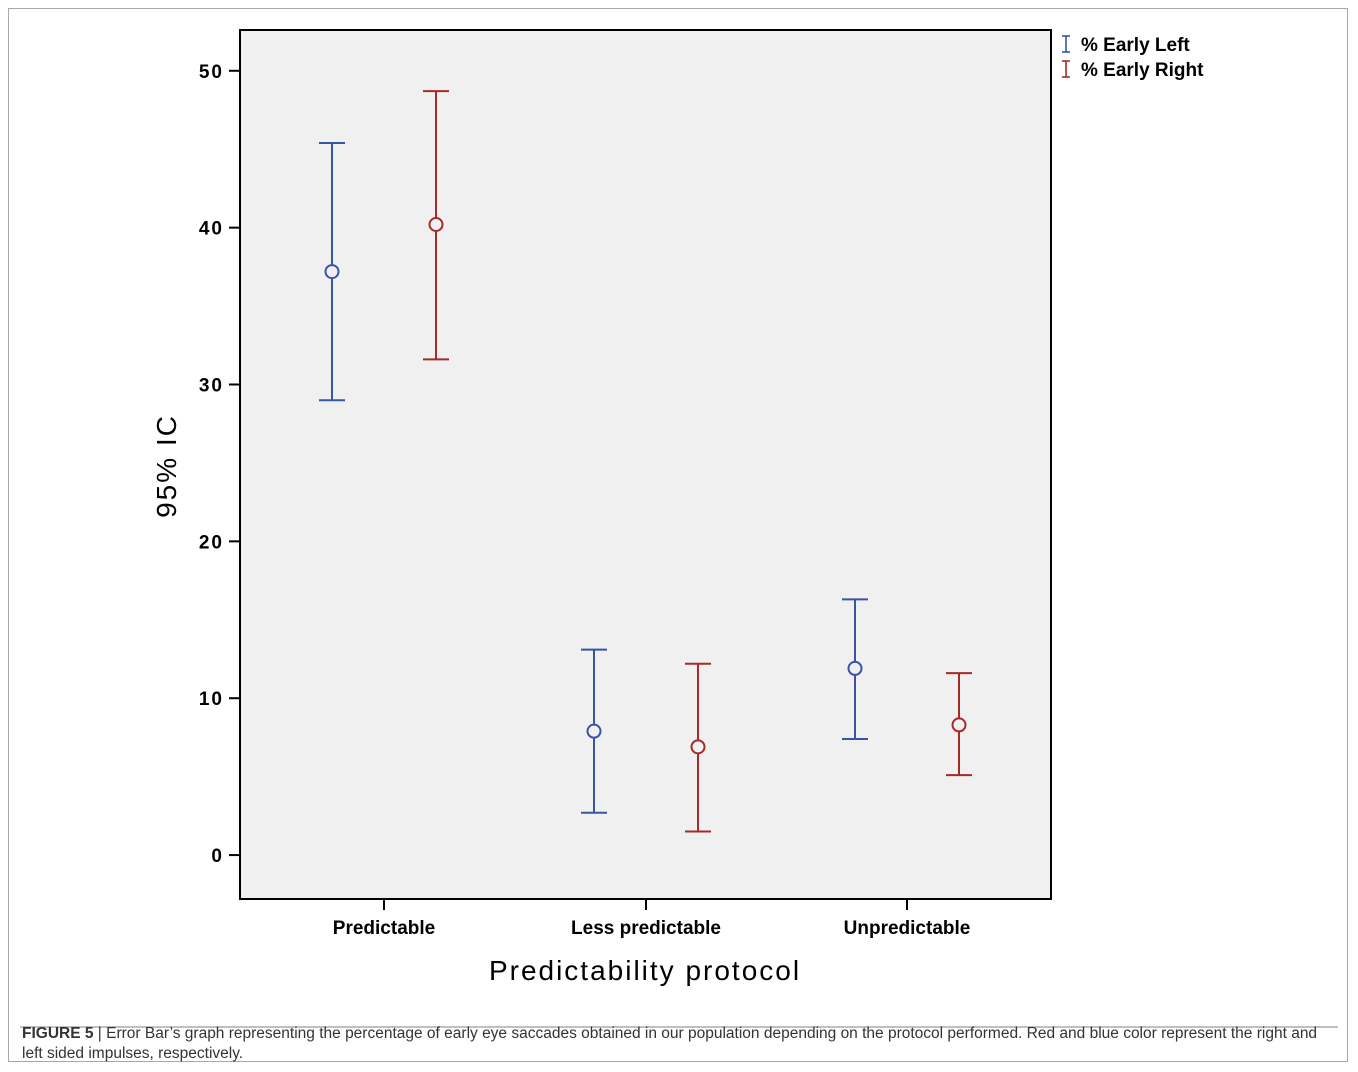 This screenshot has height=1072, width=1358. I want to click on x-axis: Predictable Less predictable Unpredictable, so click(652, 919).